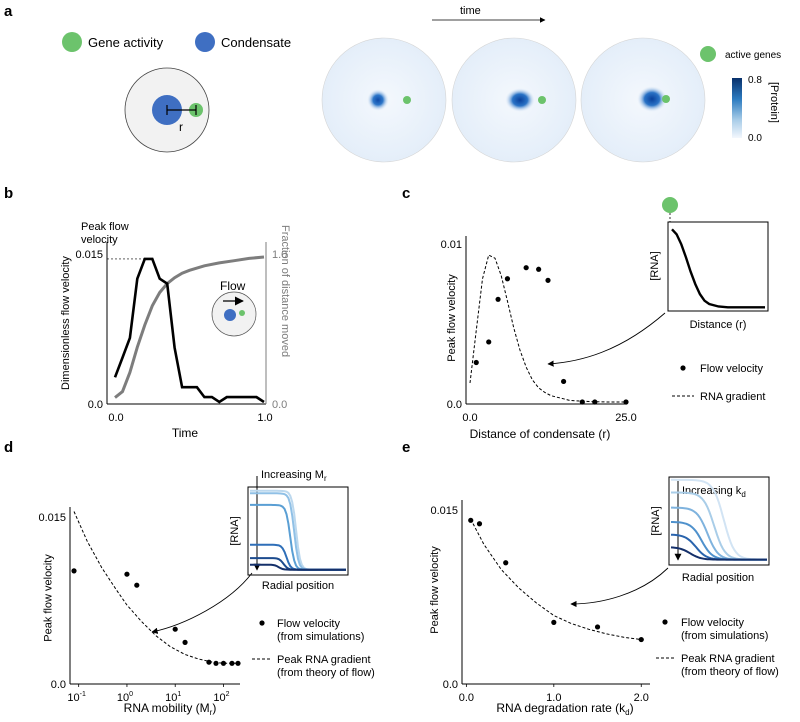 The image size is (800, 722). What do you see at coordinates (279, 405) in the screenshot?
I see `b-y2tick-0: 0.0` at bounding box center [279, 405].